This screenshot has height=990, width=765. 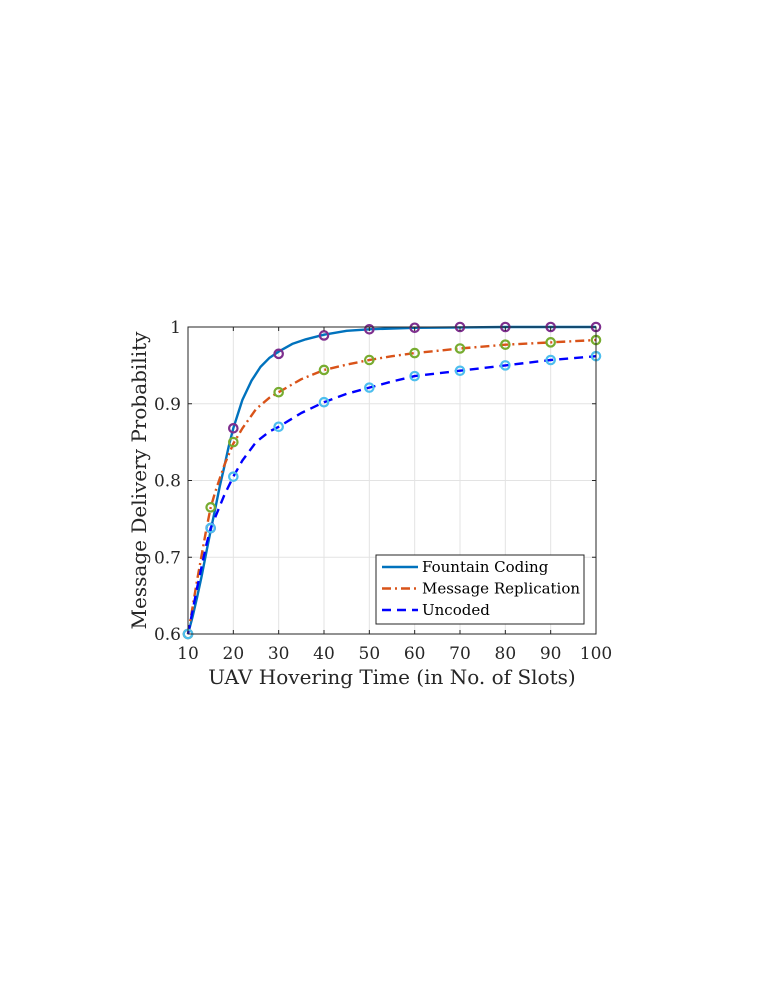 What do you see at coordinates (167, 558) in the screenshot?
I see `y-tick-label: 0.7` at bounding box center [167, 558].